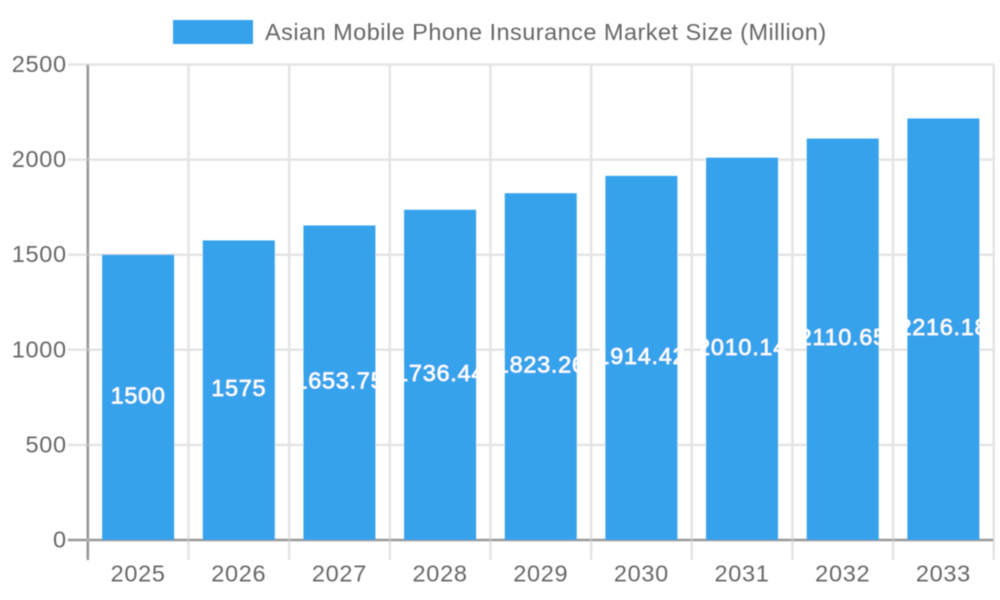  I want to click on svg-text: 2027, so click(339, 574).